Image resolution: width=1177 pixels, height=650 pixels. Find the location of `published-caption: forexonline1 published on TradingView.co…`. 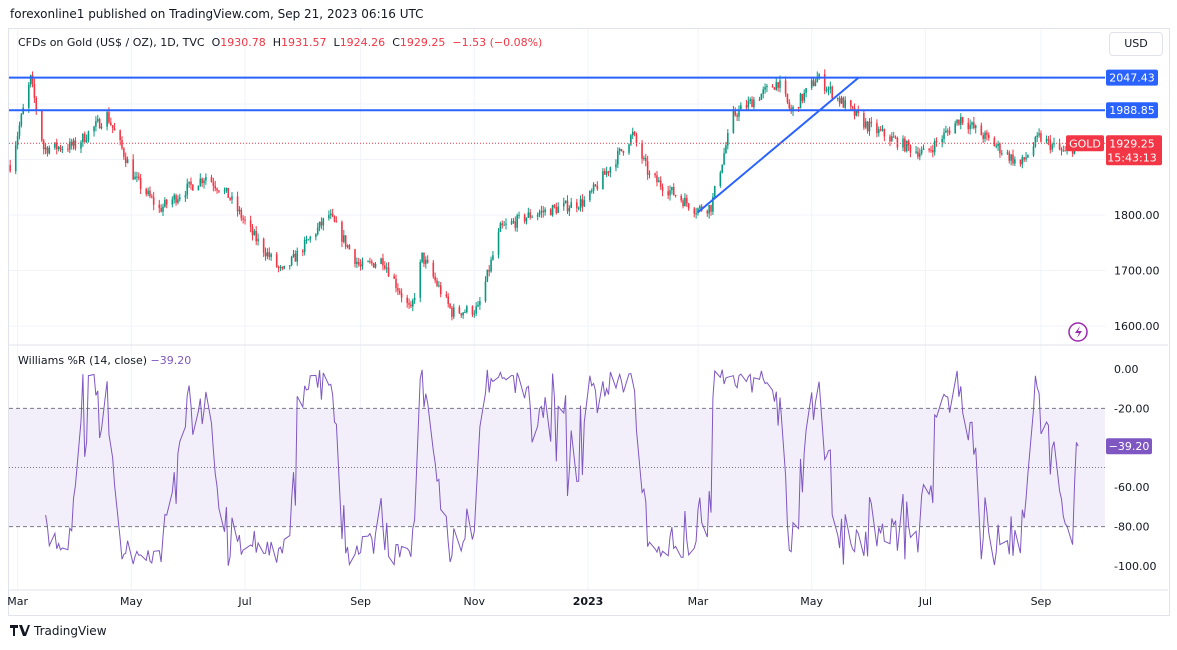

published-caption: forexonline1 published on TradingView.co… is located at coordinates (217, 14).